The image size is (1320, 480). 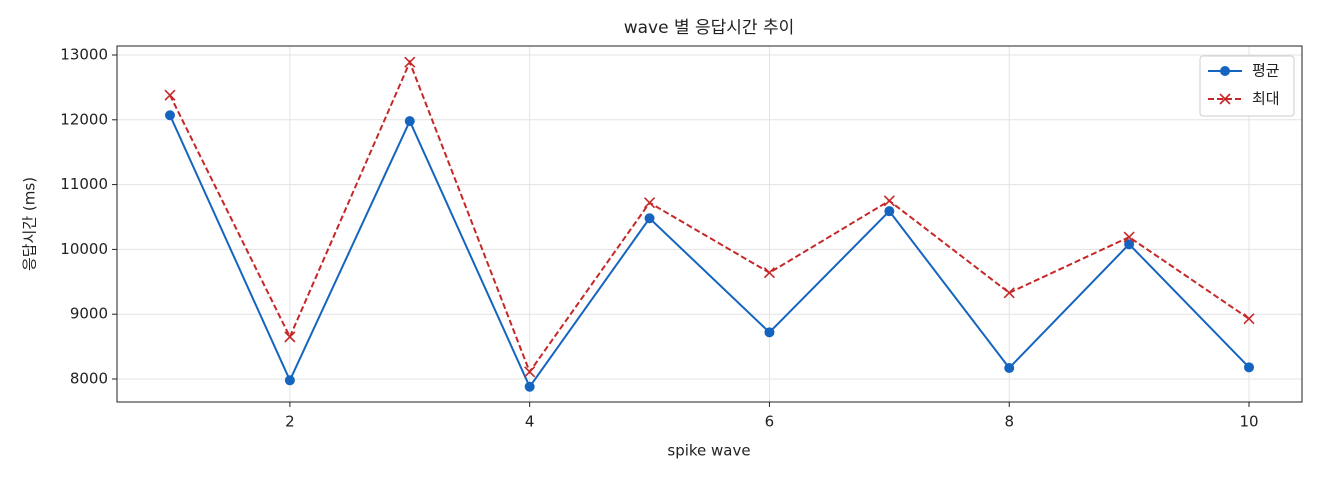 What do you see at coordinates (84, 249) in the screenshot?
I see `y-tick-label: 10000` at bounding box center [84, 249].